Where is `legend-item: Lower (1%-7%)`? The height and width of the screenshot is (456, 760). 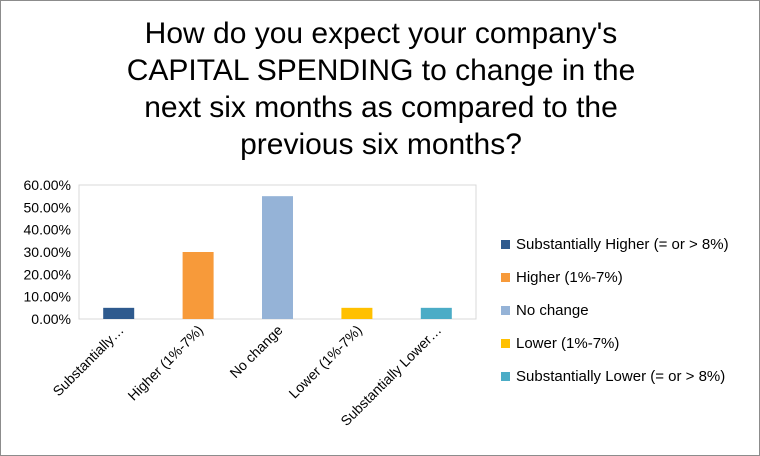 legend-item: Lower (1%-7%) is located at coordinates (560, 343).